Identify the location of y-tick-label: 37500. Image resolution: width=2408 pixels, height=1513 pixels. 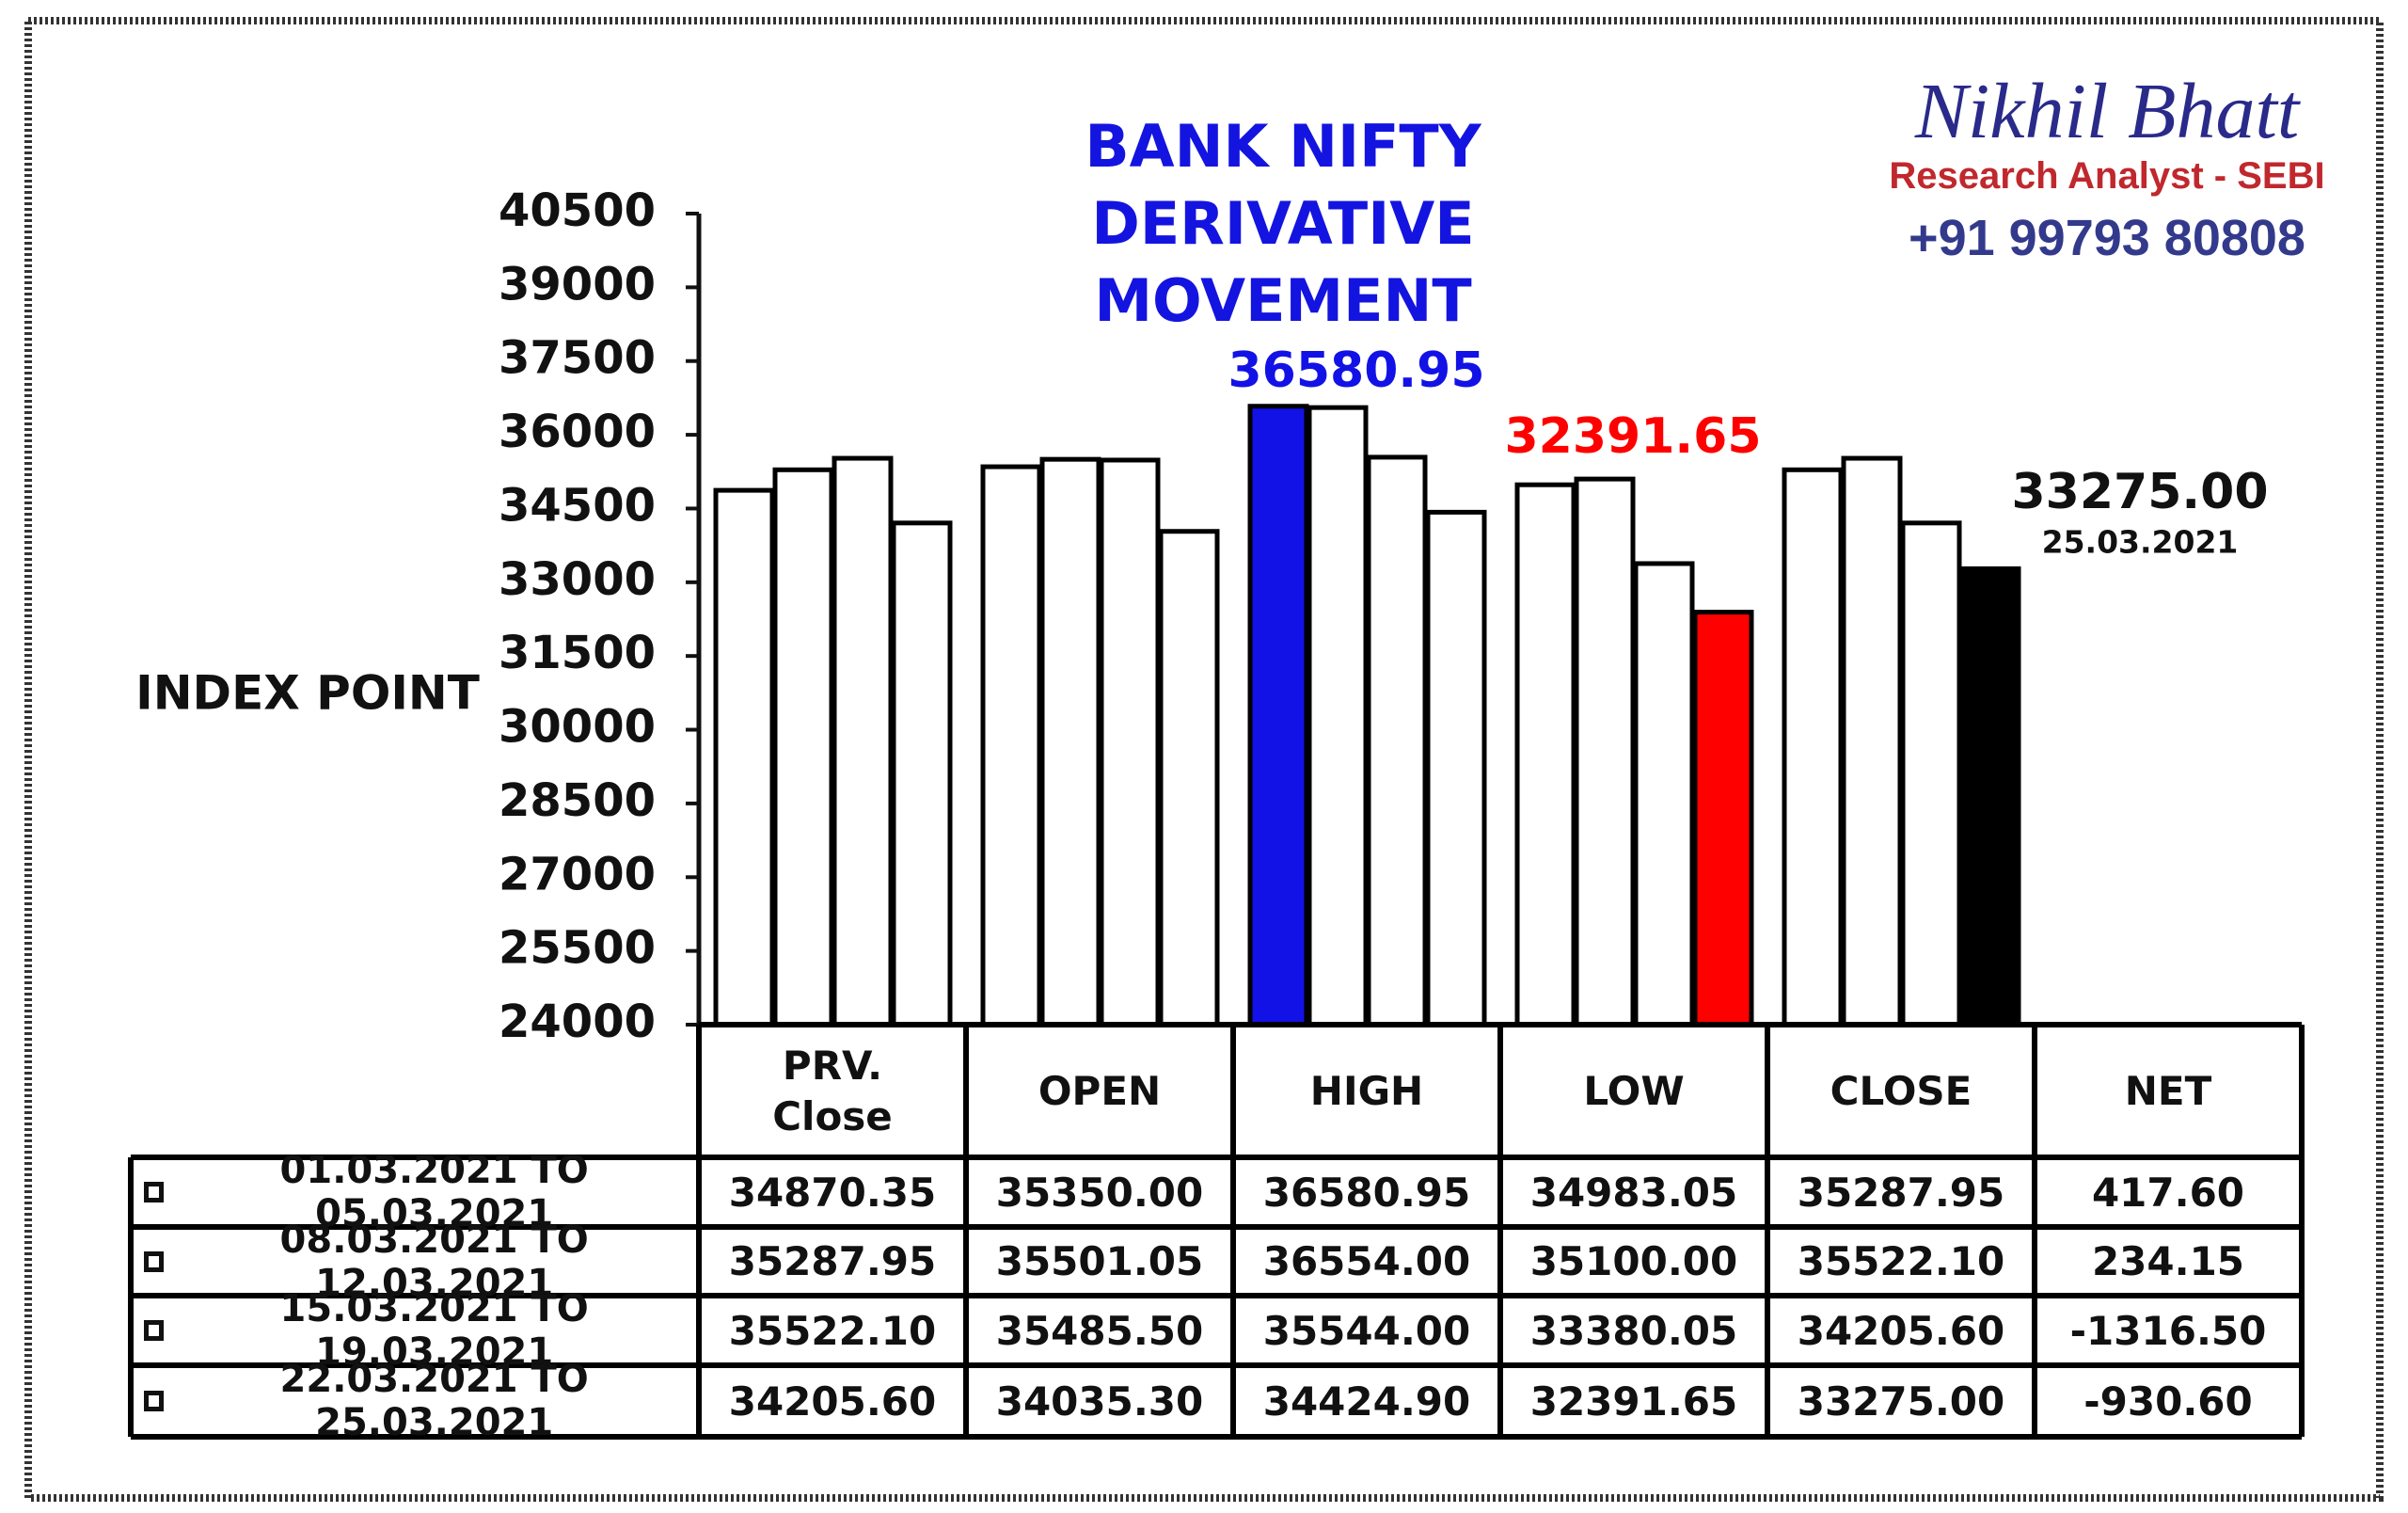
(577, 358).